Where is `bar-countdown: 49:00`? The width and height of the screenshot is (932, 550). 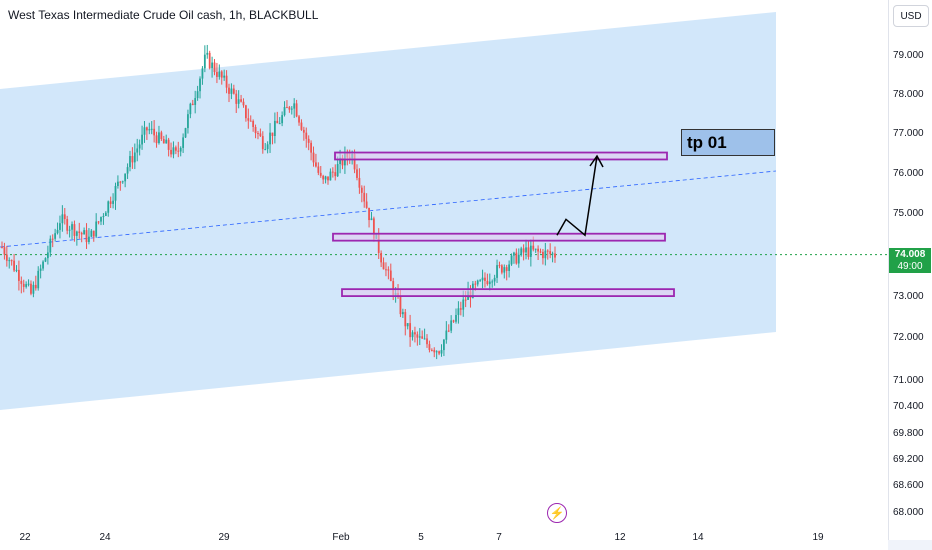 bar-countdown: 49:00 is located at coordinates (910, 266).